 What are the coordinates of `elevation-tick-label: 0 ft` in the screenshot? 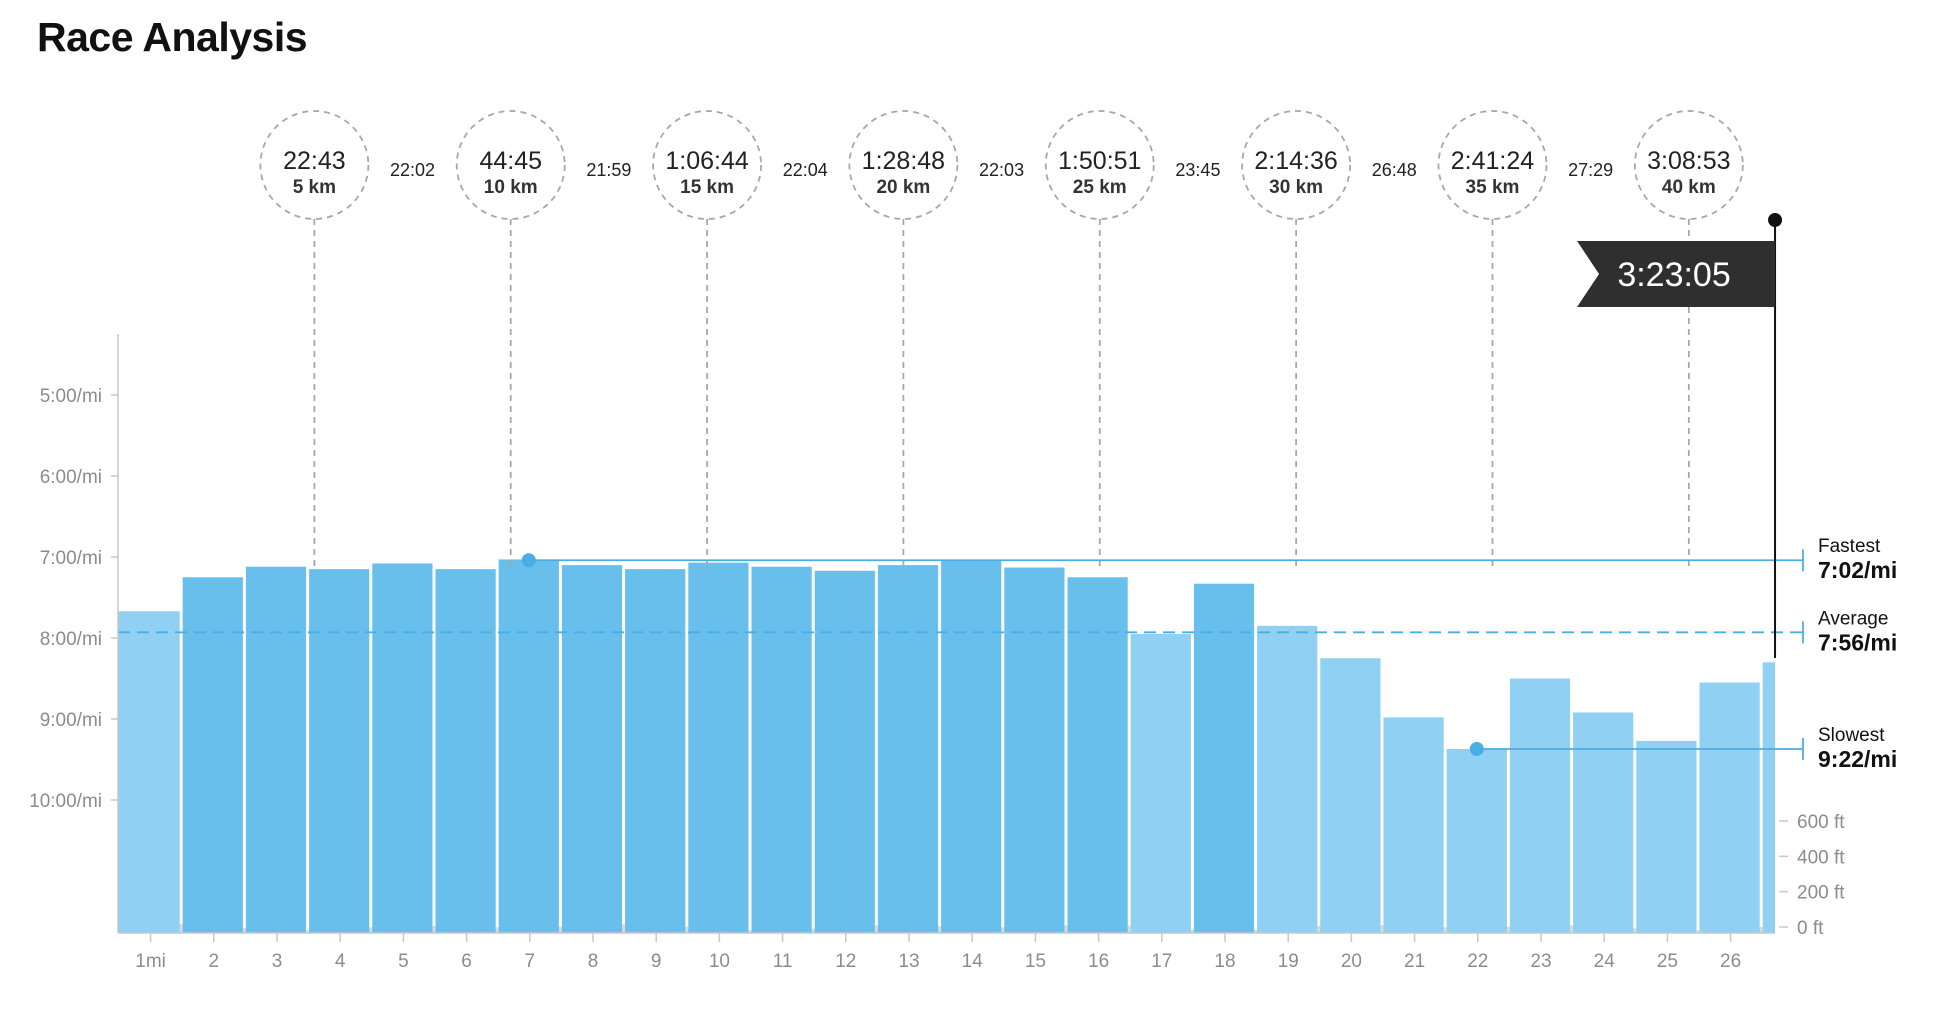 It's located at (1810, 928).